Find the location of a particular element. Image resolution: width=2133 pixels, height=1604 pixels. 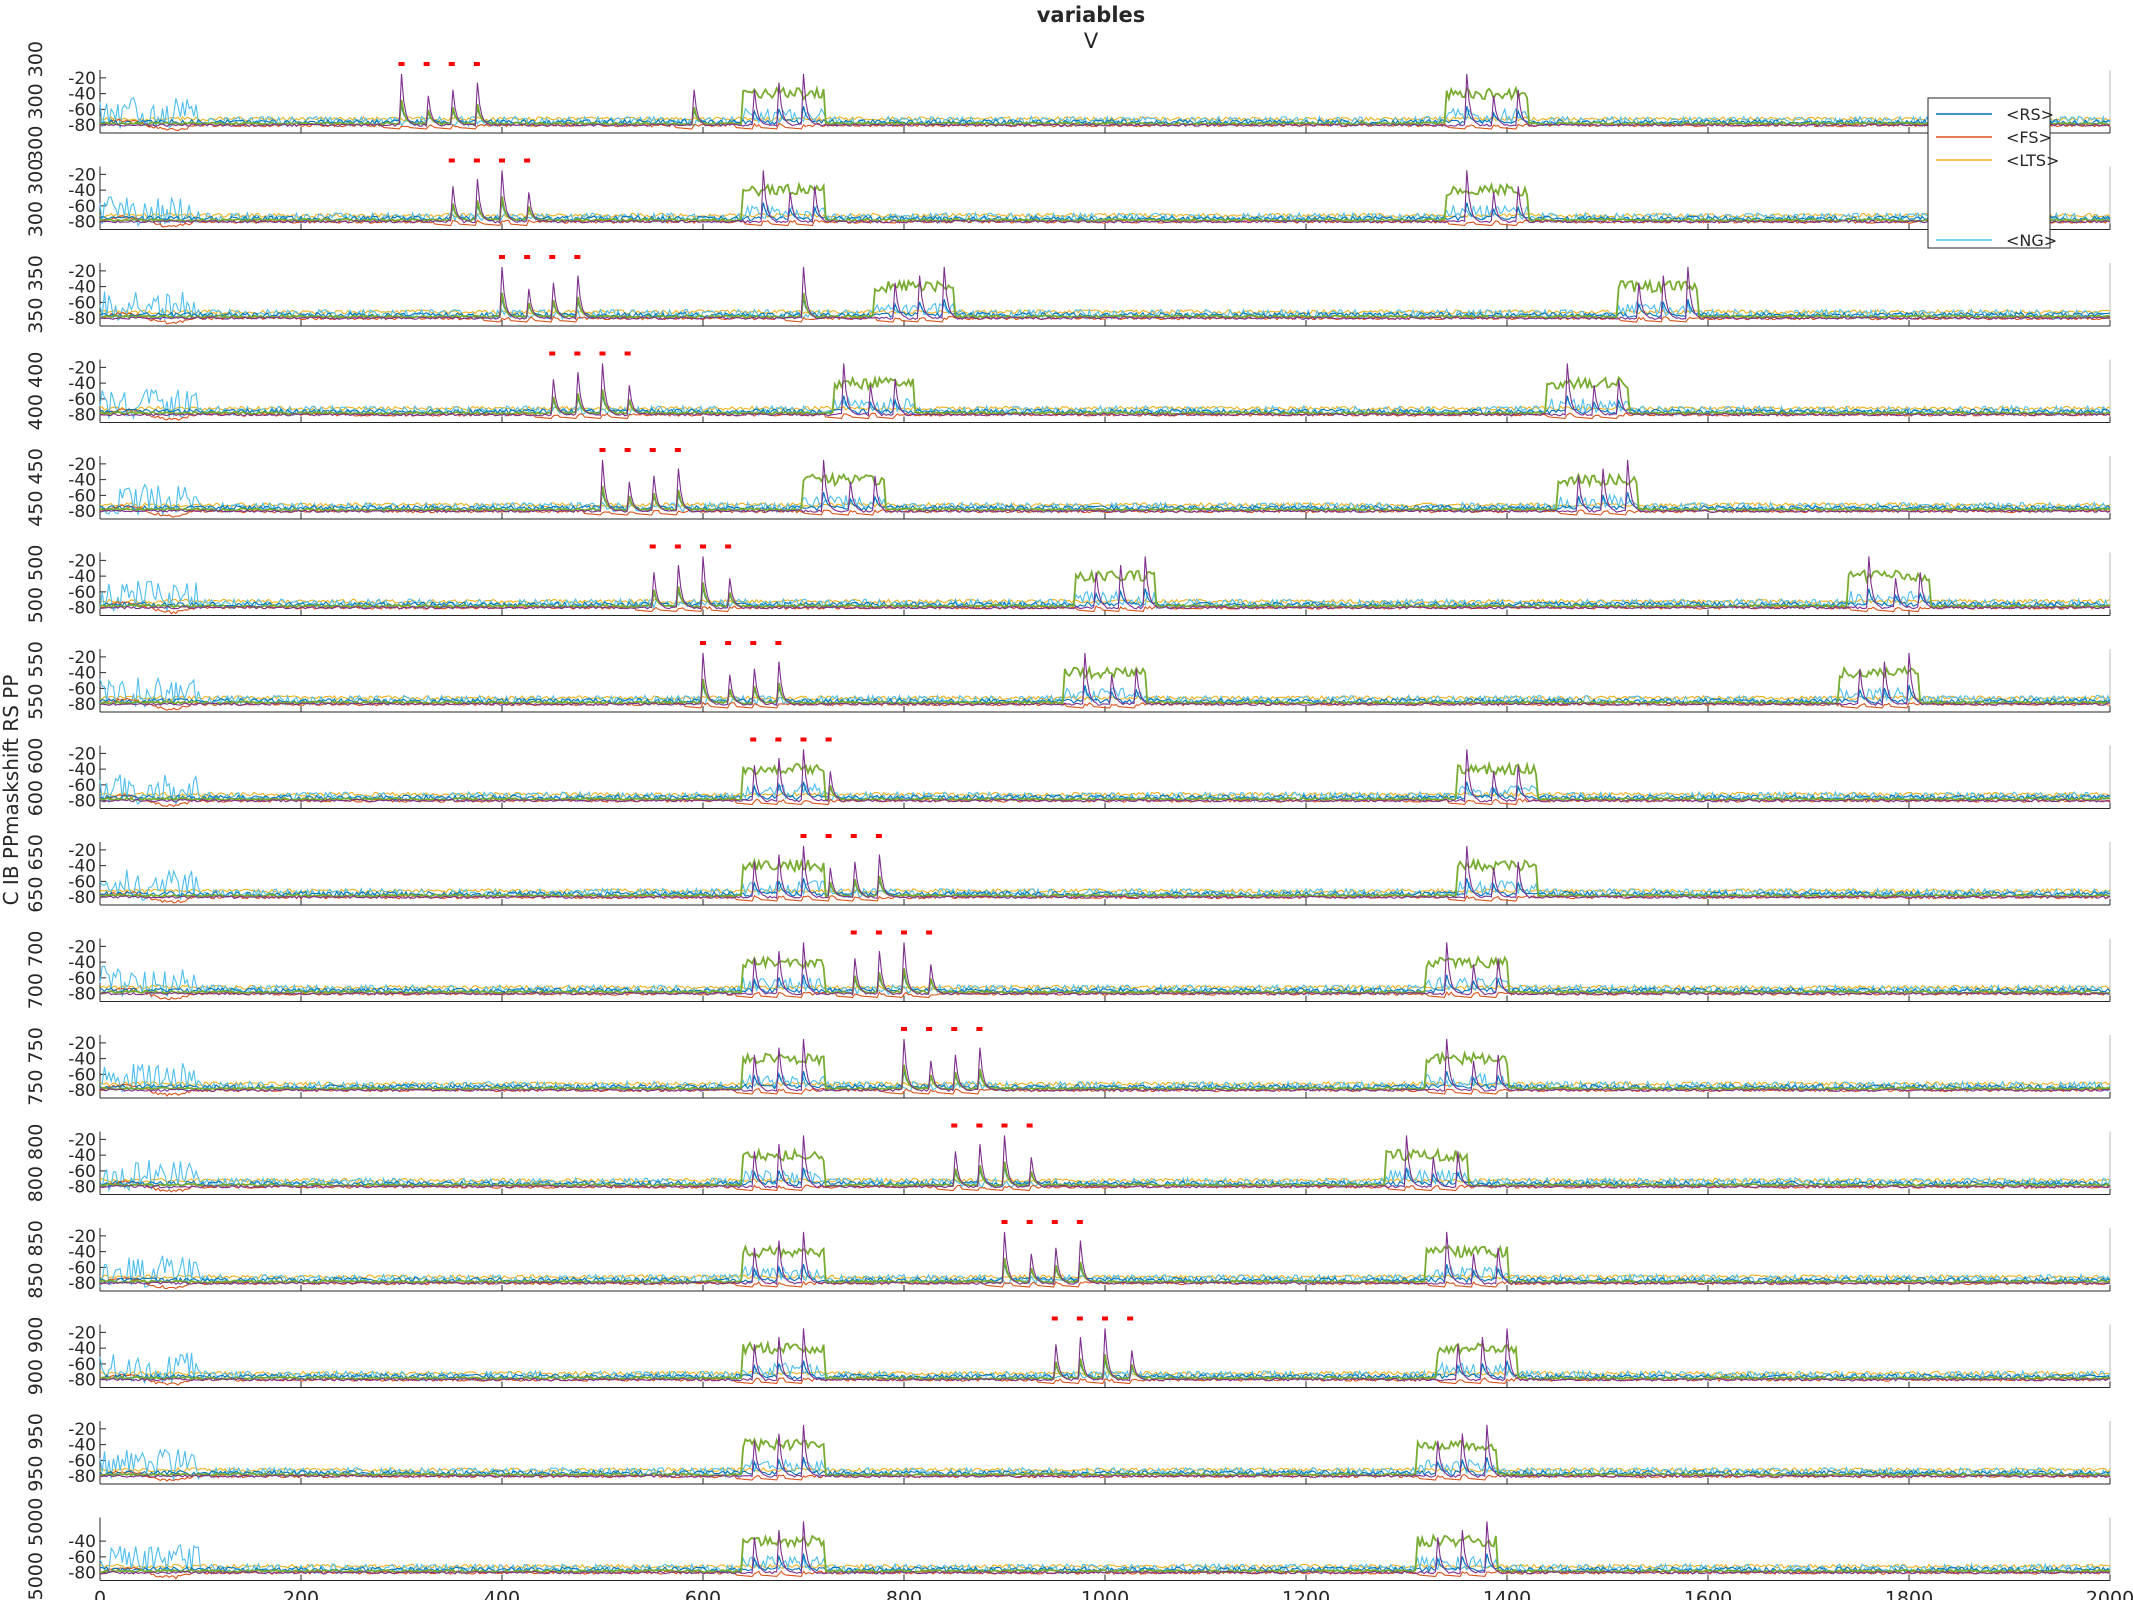

panel-side-label: 500 500 is located at coordinates (36, 584).